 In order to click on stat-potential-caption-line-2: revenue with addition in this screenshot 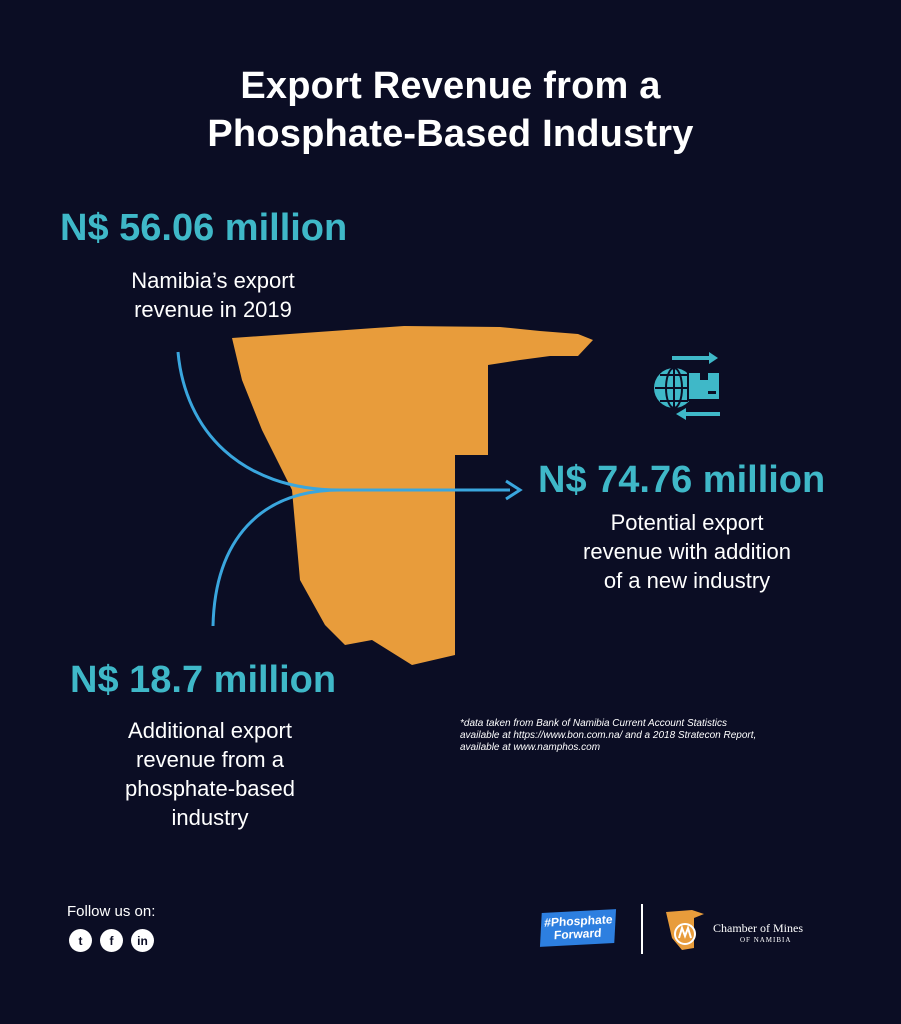, I will do `click(687, 551)`.